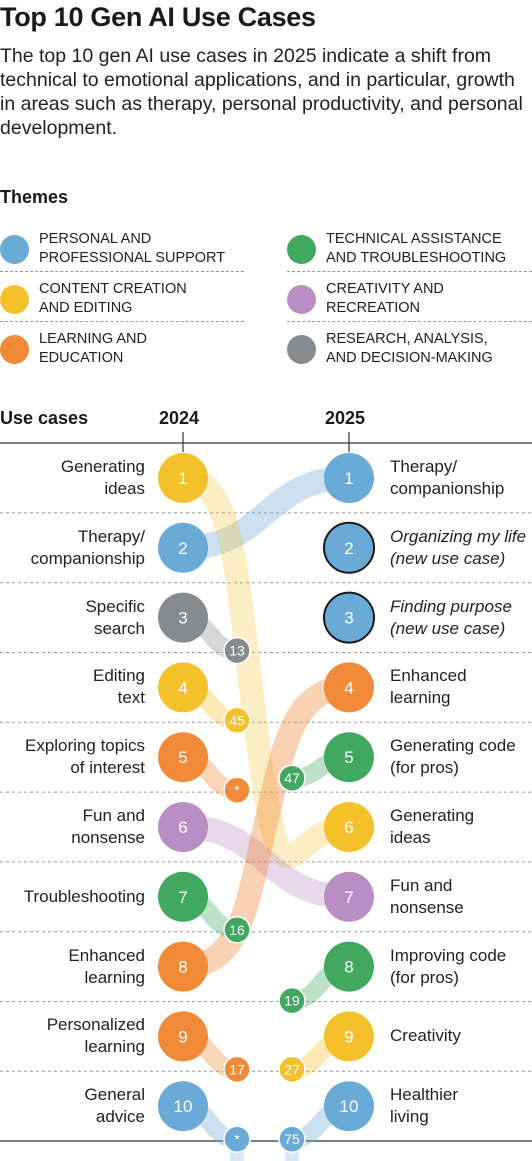 The height and width of the screenshot is (1161, 532). Describe the element at coordinates (132, 248) in the screenshot. I see `legend-label: Personal and professional support` at that location.